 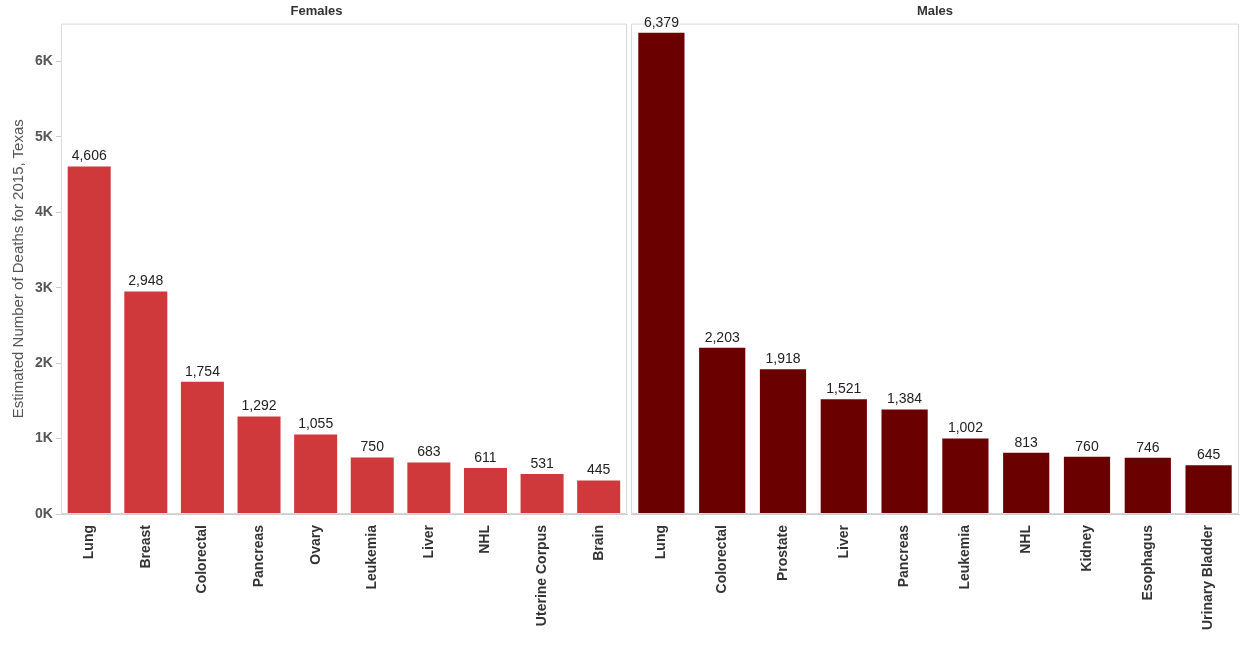 What do you see at coordinates (844, 388) in the screenshot?
I see `data-label: 1,521` at bounding box center [844, 388].